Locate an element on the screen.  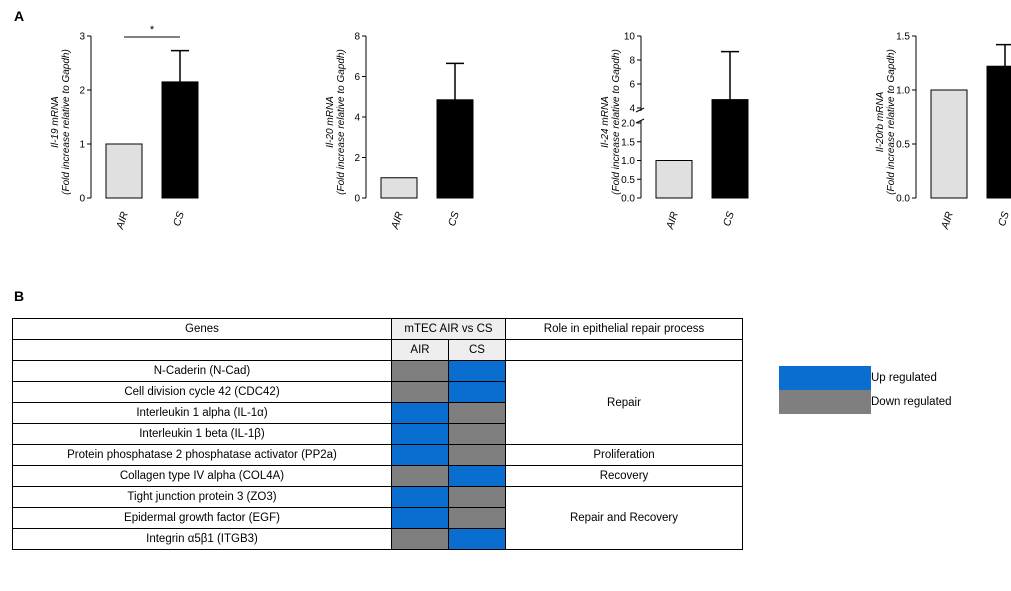
legend-down-label: Down regulated is located at coordinates (911, 402).